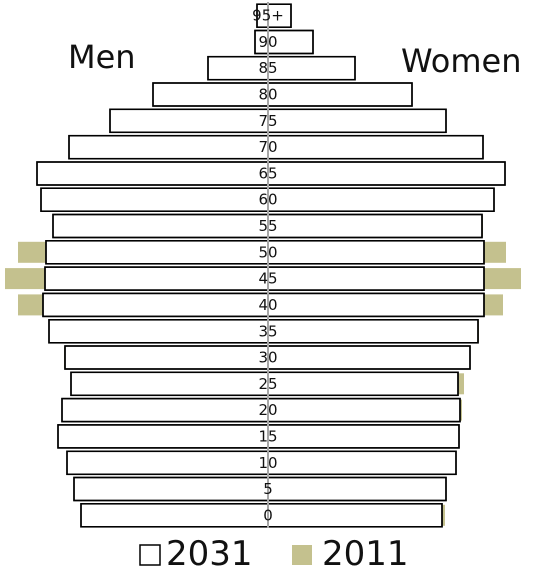  I want to click on age-label-60: 60, so click(267, 200).